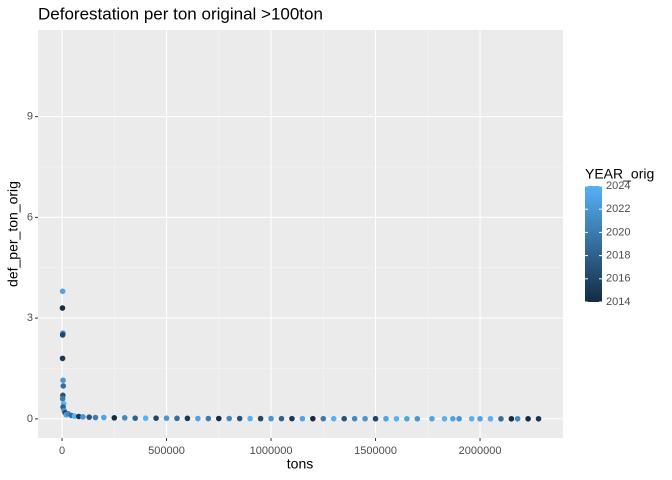 Image resolution: width=672 pixels, height=480 pixels. What do you see at coordinates (30, 318) in the screenshot?
I see `y-tick-label: 3` at bounding box center [30, 318].